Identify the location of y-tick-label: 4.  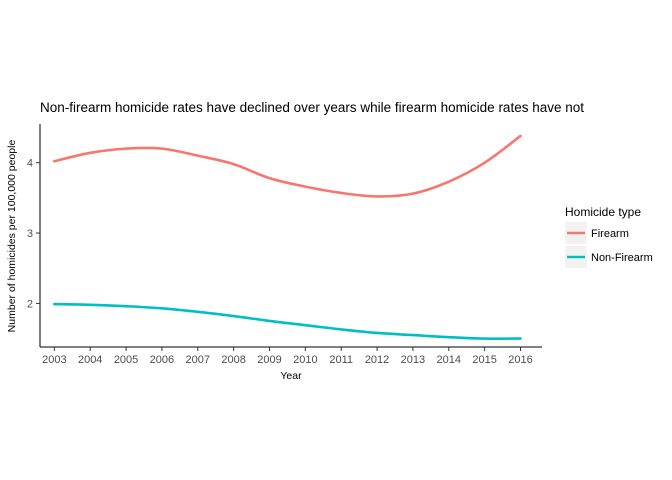
(30, 164).